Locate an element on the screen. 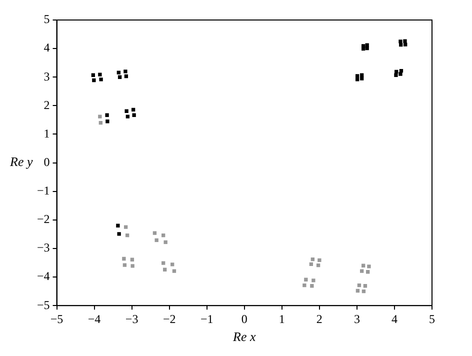 The height and width of the screenshot is (356, 472). x-tick-label: 2 is located at coordinates (319, 319).